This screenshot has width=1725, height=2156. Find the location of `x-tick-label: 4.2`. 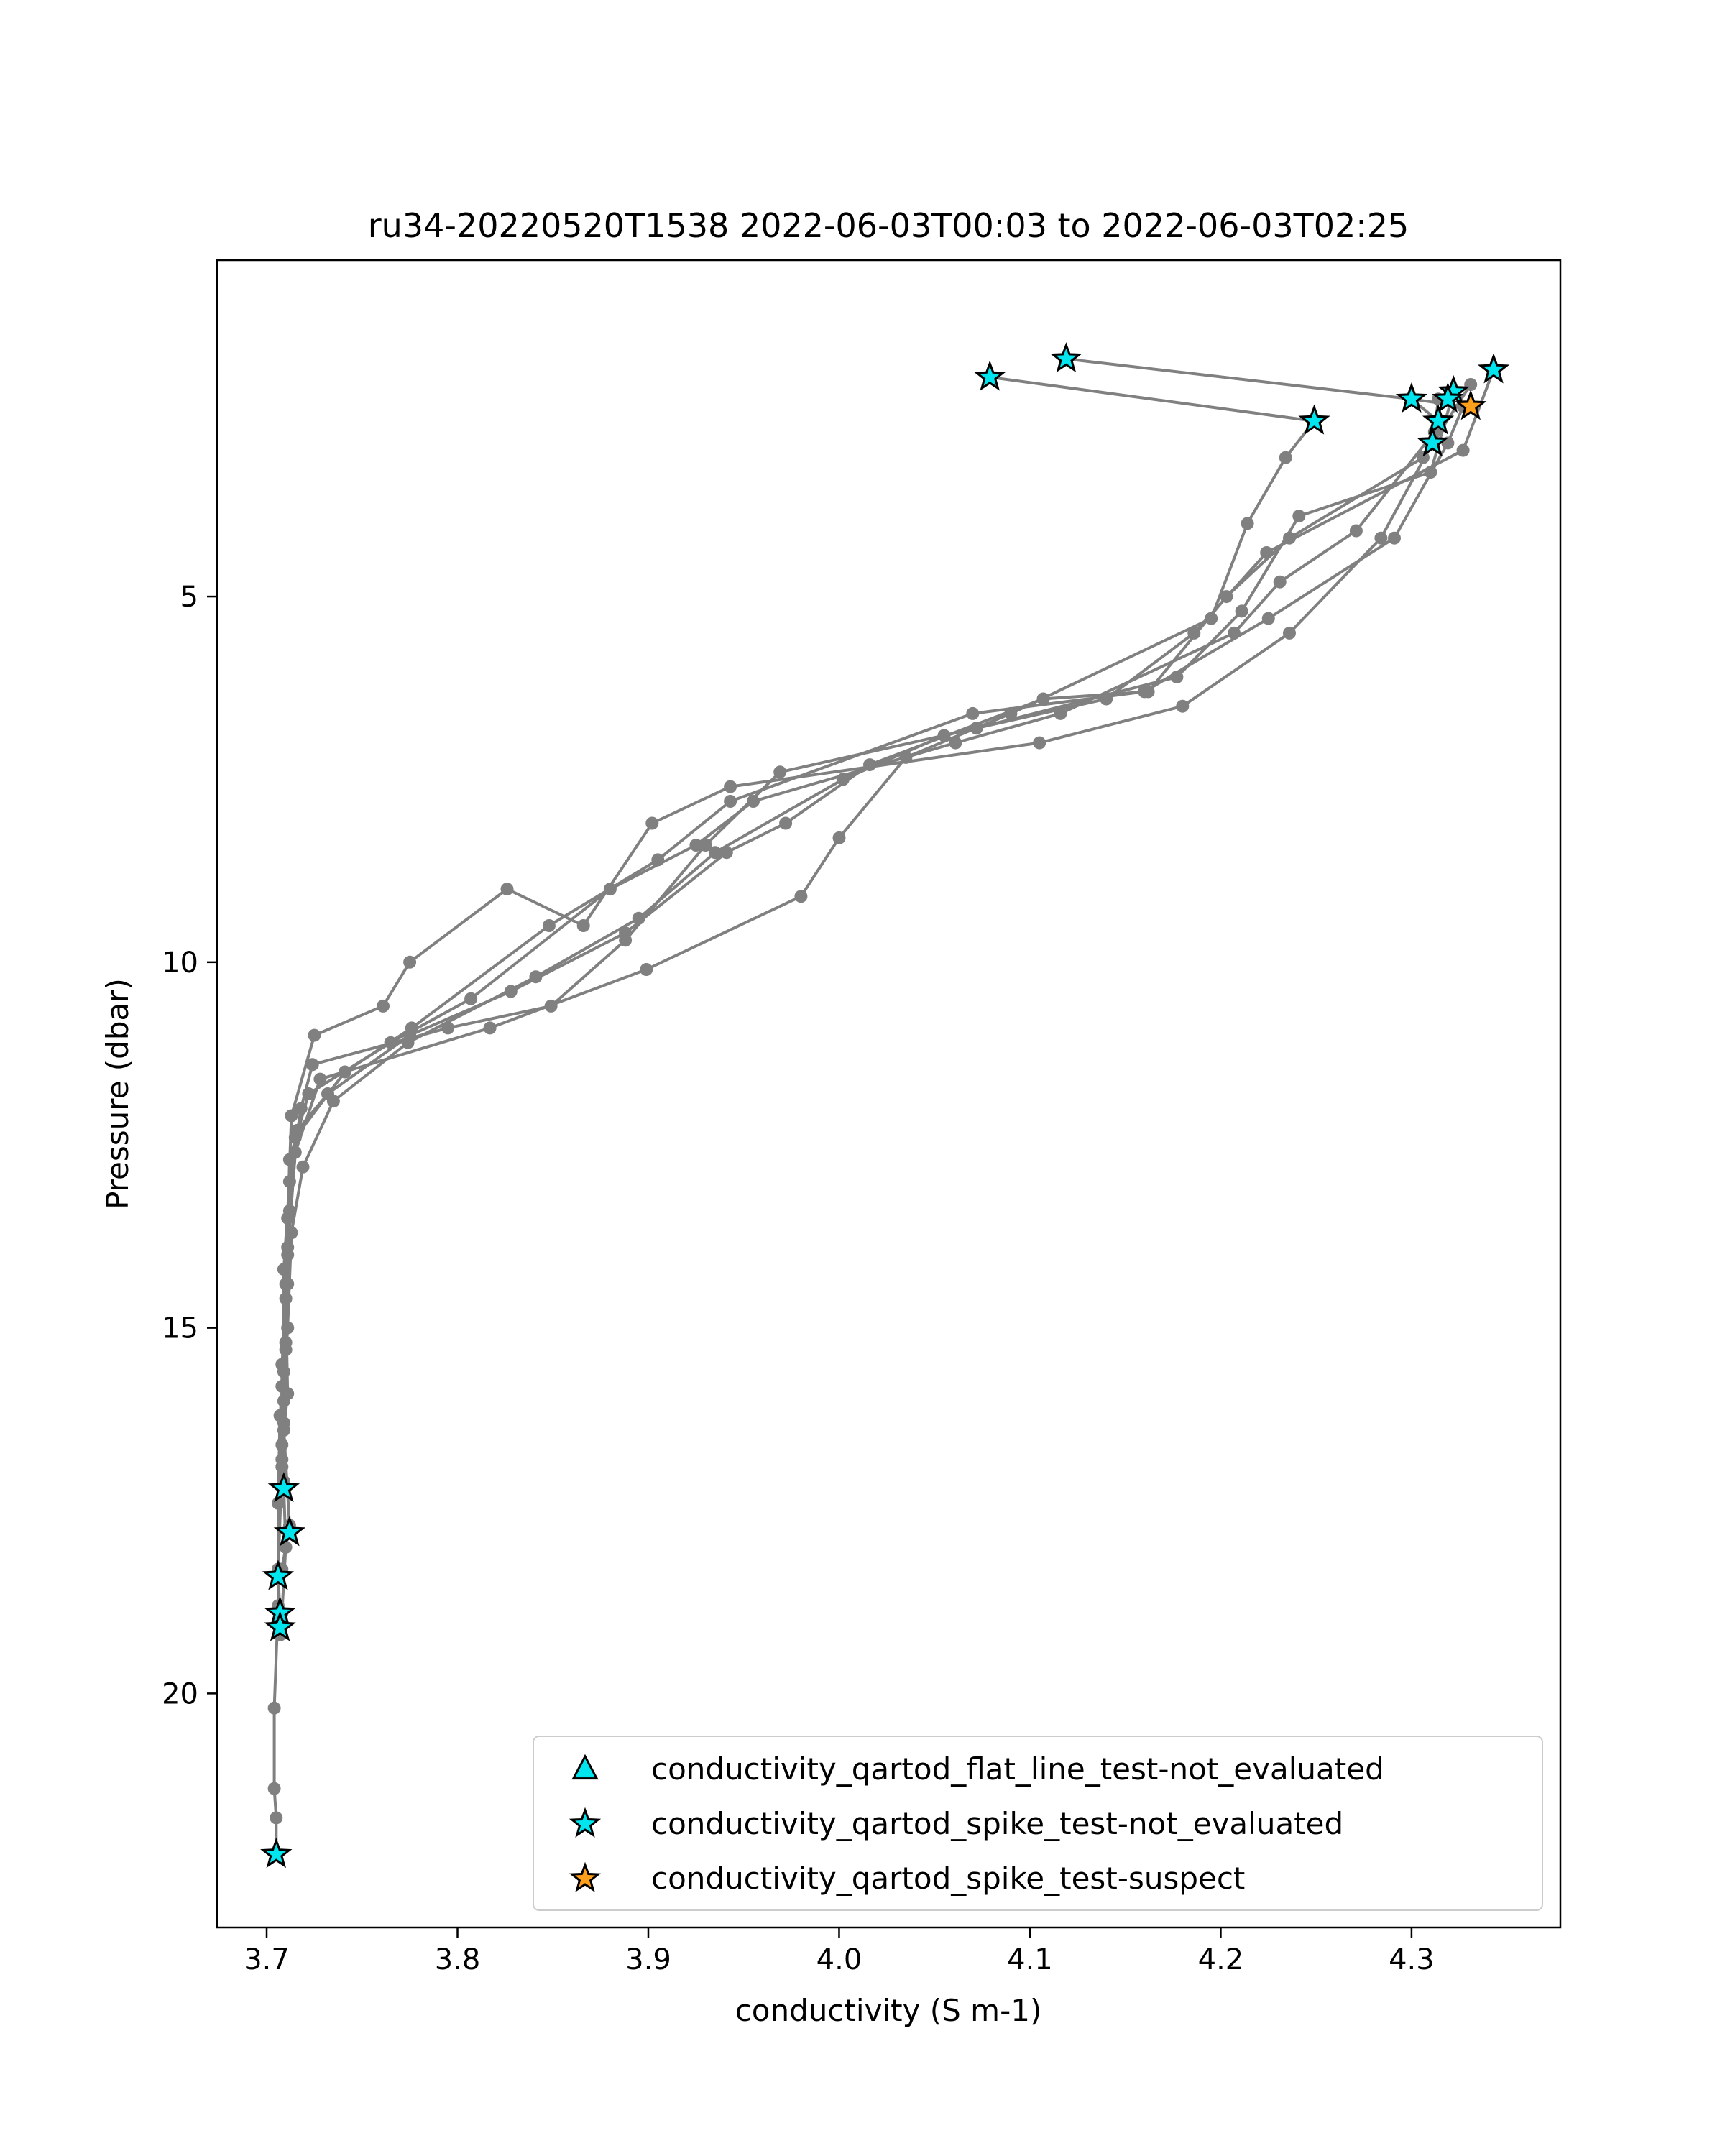

x-tick-label: 4.2 is located at coordinates (1221, 1959).